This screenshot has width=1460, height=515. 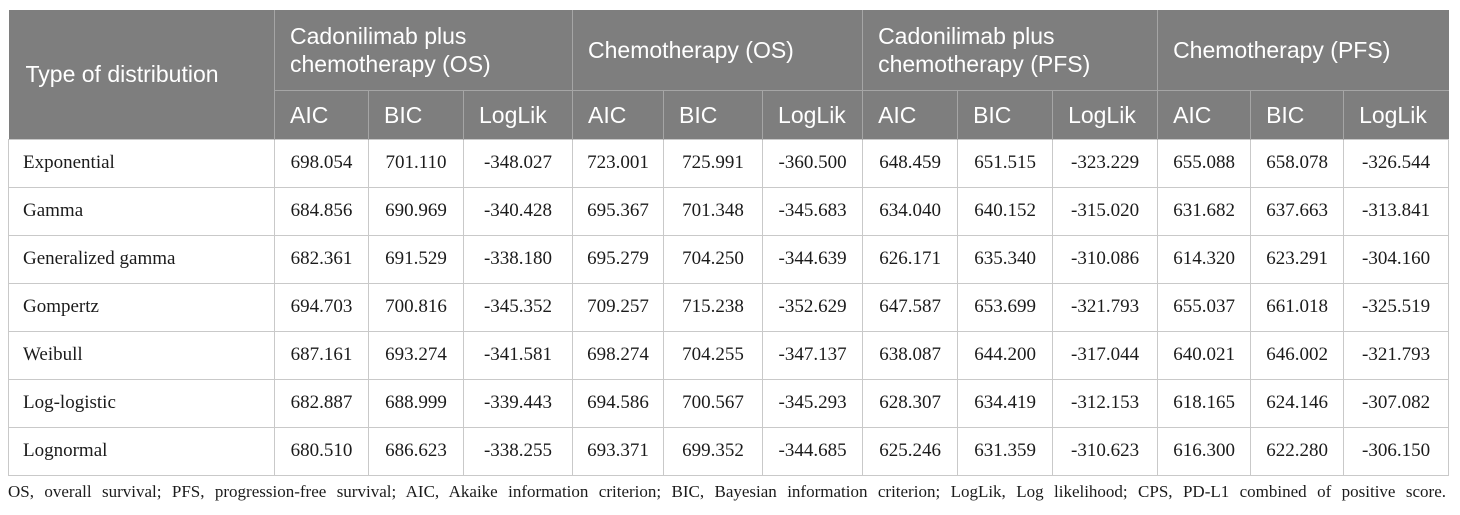 I want to click on metric-value-cell: 695.367, so click(x=618, y=211).